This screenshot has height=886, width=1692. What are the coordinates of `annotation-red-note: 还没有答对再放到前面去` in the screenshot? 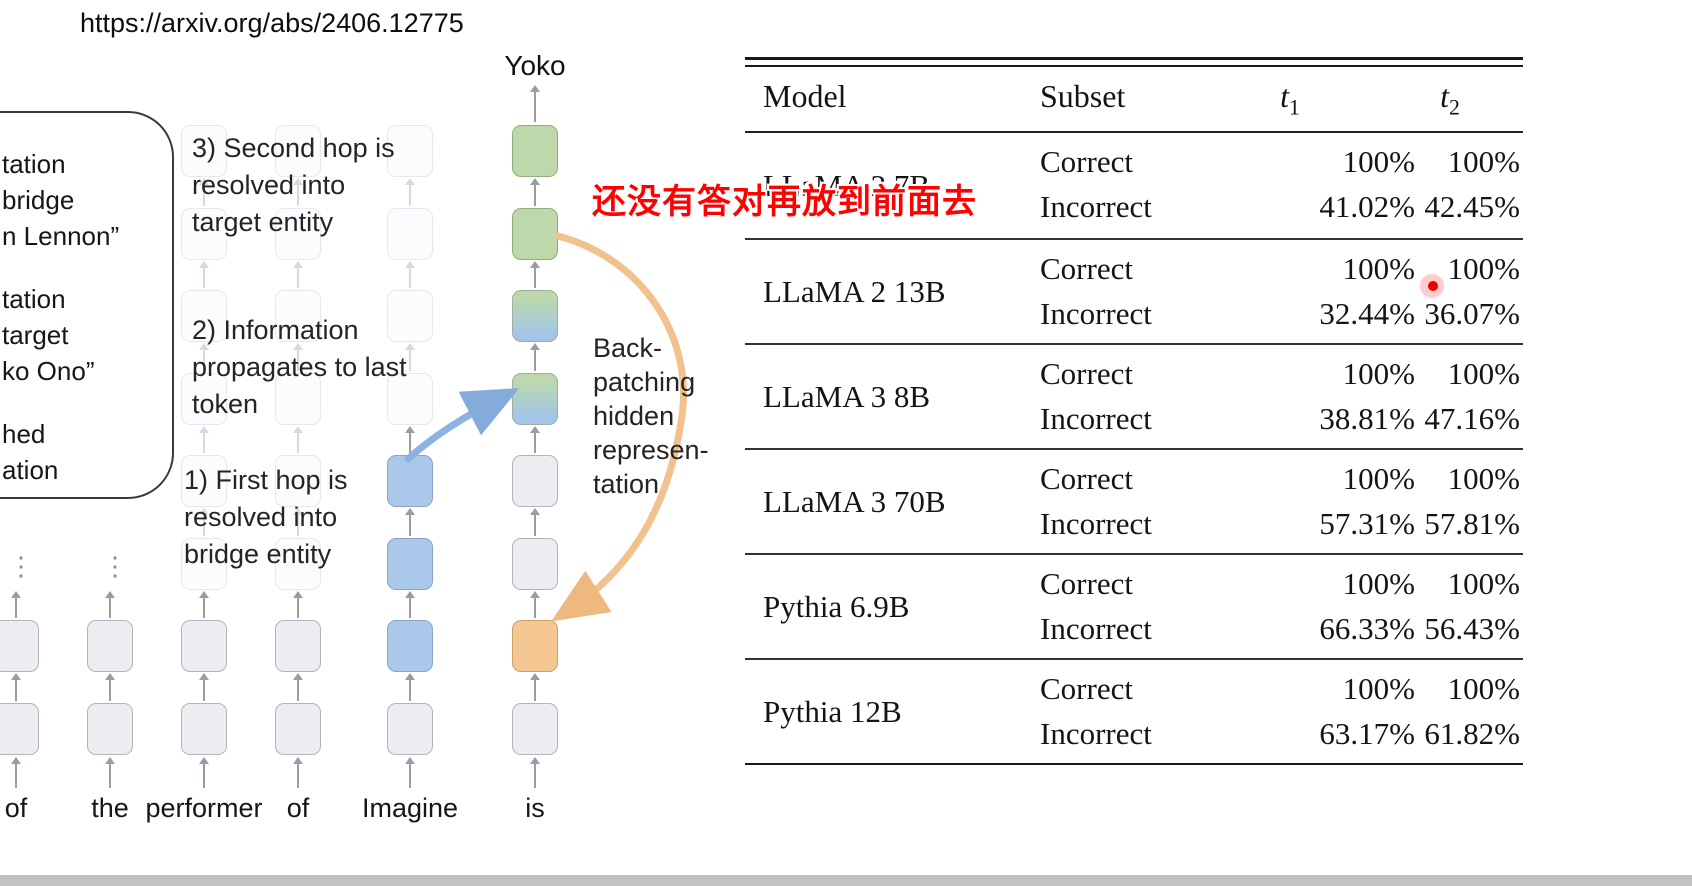 It's located at (784, 202).